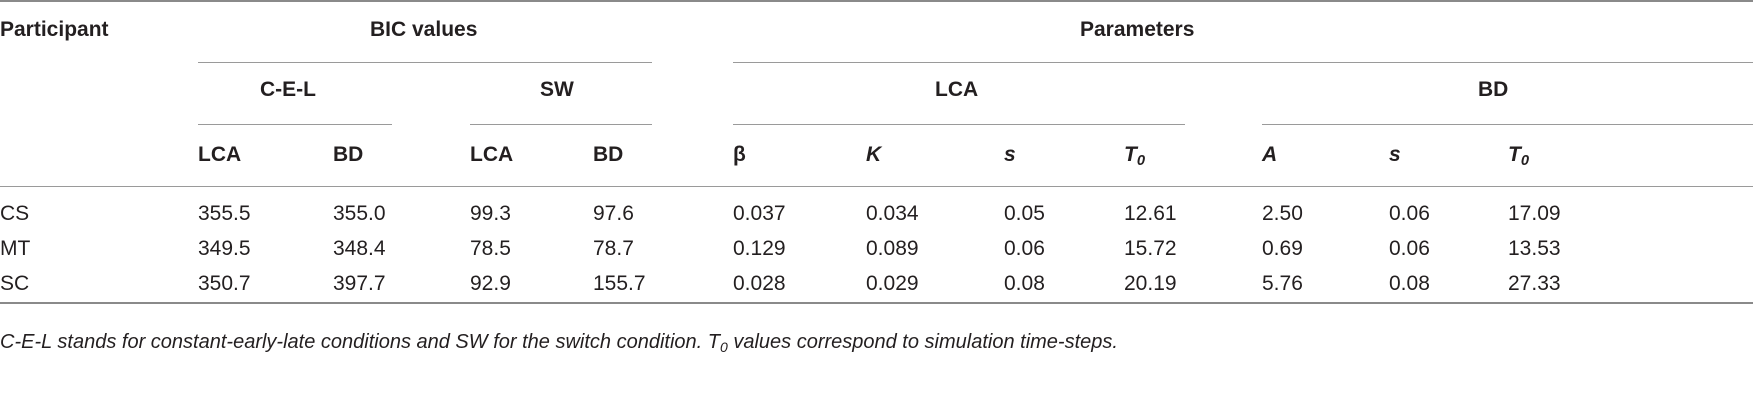  Describe the element at coordinates (876, 303) in the screenshot. I see `bottom-rule` at that location.